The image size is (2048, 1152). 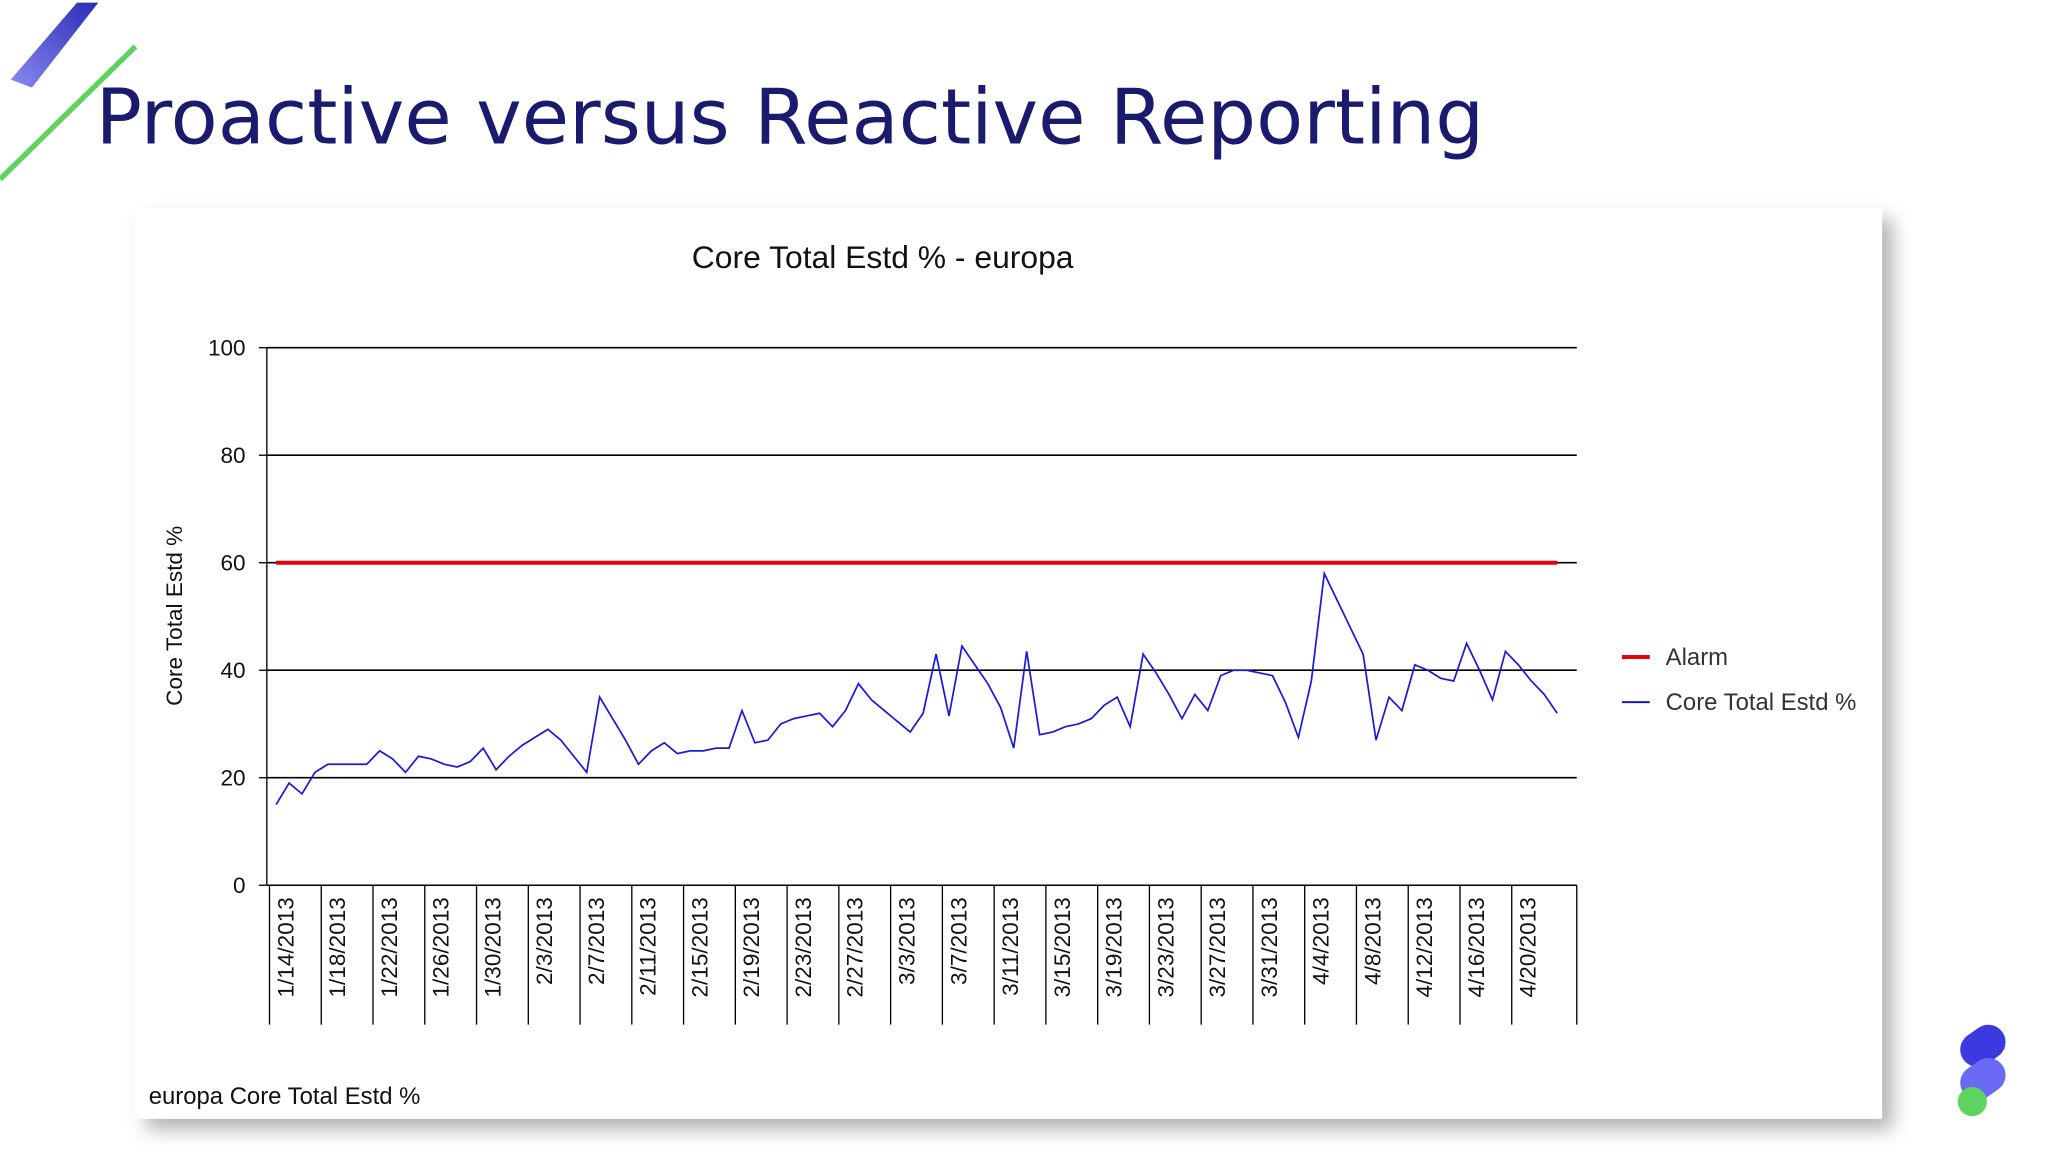 I want to click on logo-stroke, so click(x=54, y=45).